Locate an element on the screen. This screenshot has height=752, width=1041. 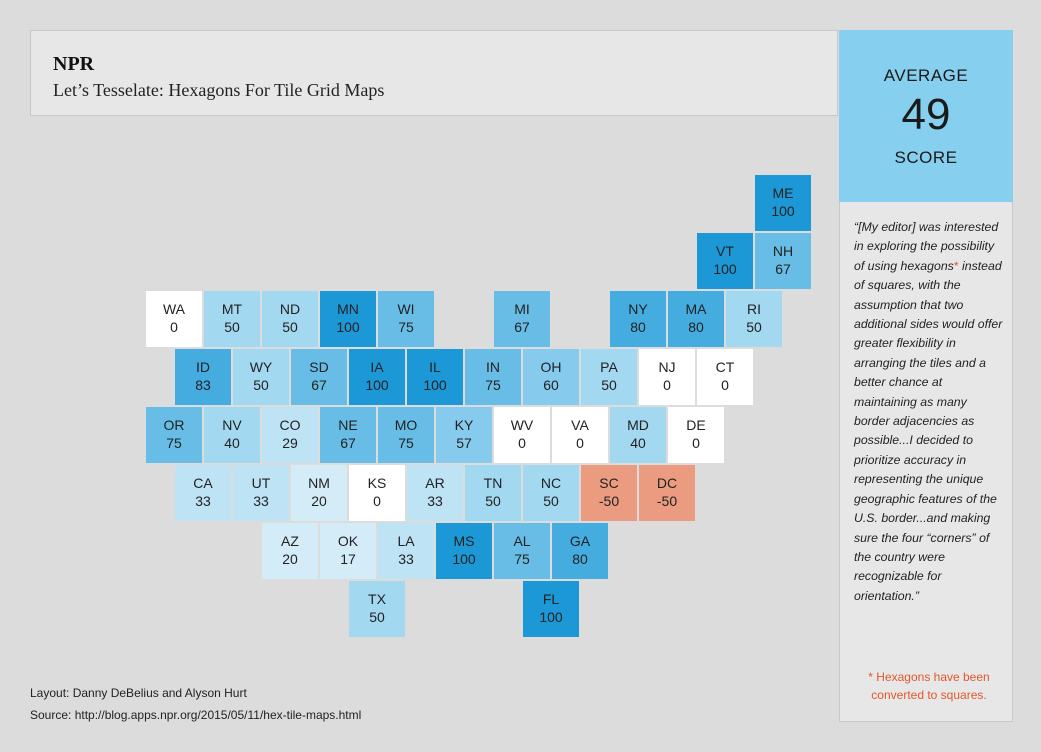
average-value: 49 is located at coordinates (926, 114).